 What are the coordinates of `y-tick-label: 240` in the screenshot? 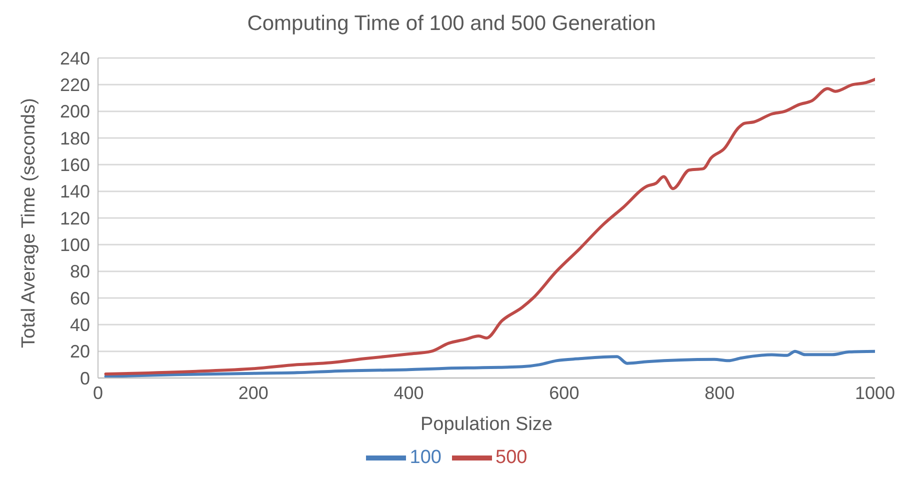 It's located at (75, 58).